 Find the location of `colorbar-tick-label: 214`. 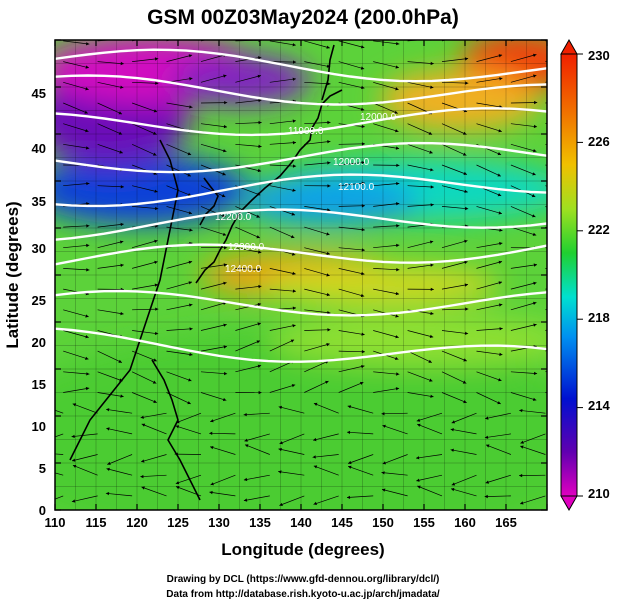

colorbar-tick-label: 214 is located at coordinates (599, 405).